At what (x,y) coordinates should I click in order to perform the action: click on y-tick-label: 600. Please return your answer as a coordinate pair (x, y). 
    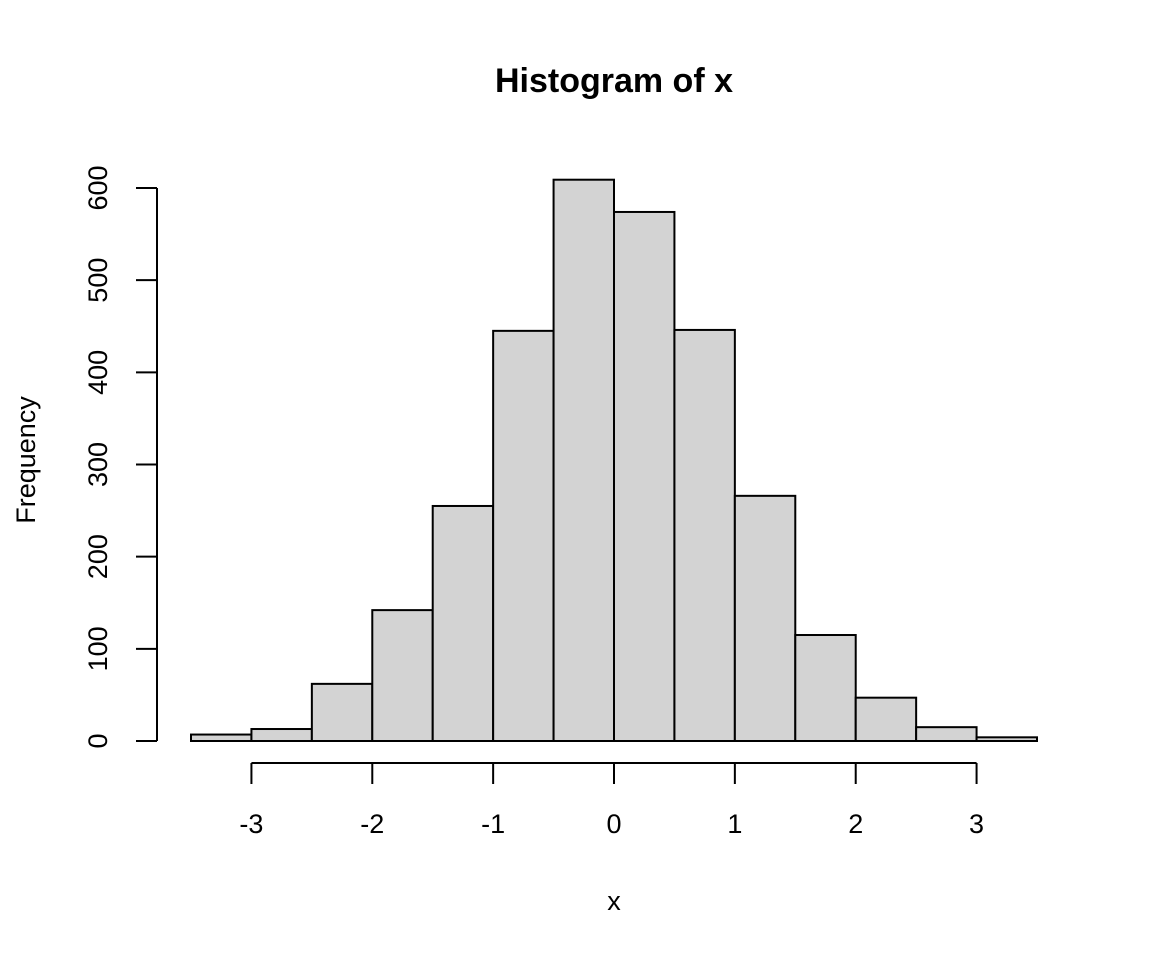
    Looking at the image, I should click on (98, 187).